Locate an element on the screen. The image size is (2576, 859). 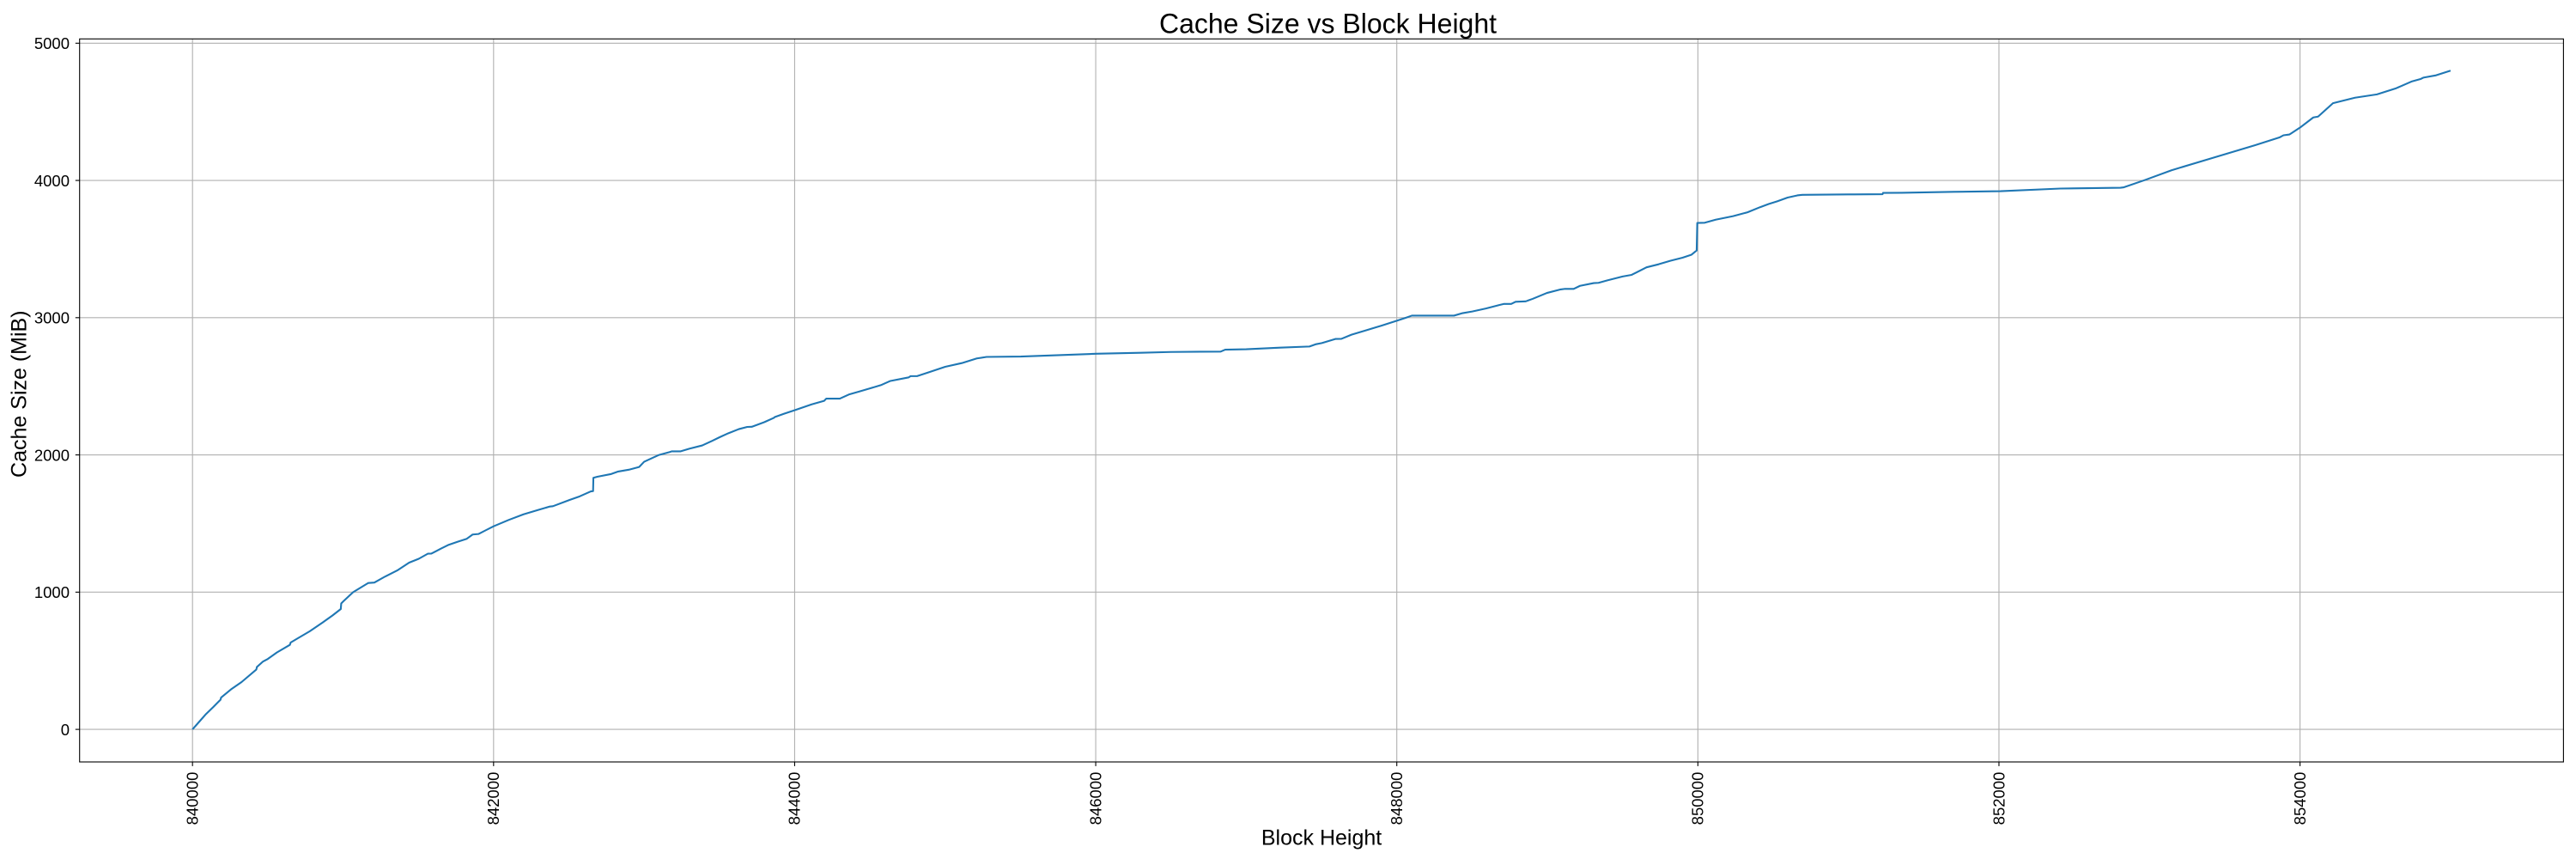
x-axis-label: Block Height is located at coordinates (1321, 838).